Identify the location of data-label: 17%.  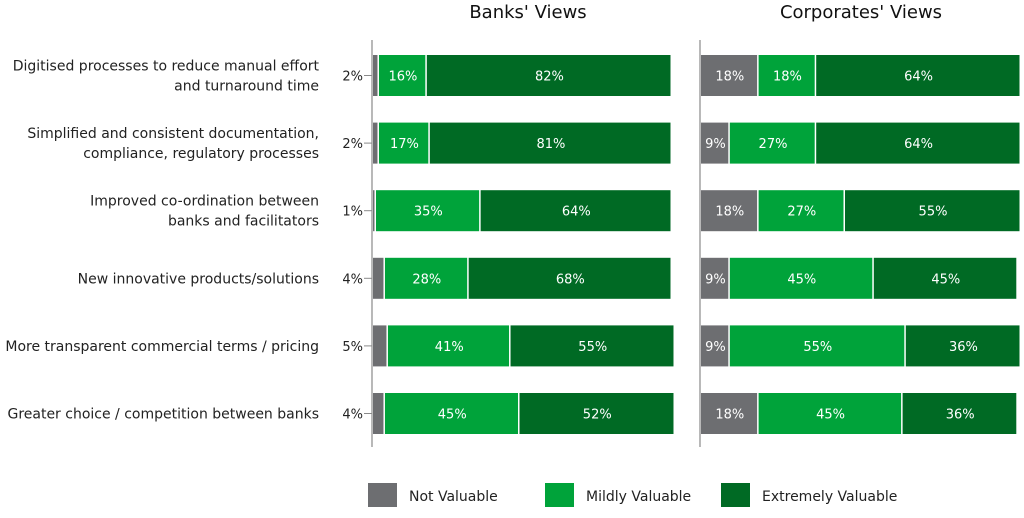
(404, 144).